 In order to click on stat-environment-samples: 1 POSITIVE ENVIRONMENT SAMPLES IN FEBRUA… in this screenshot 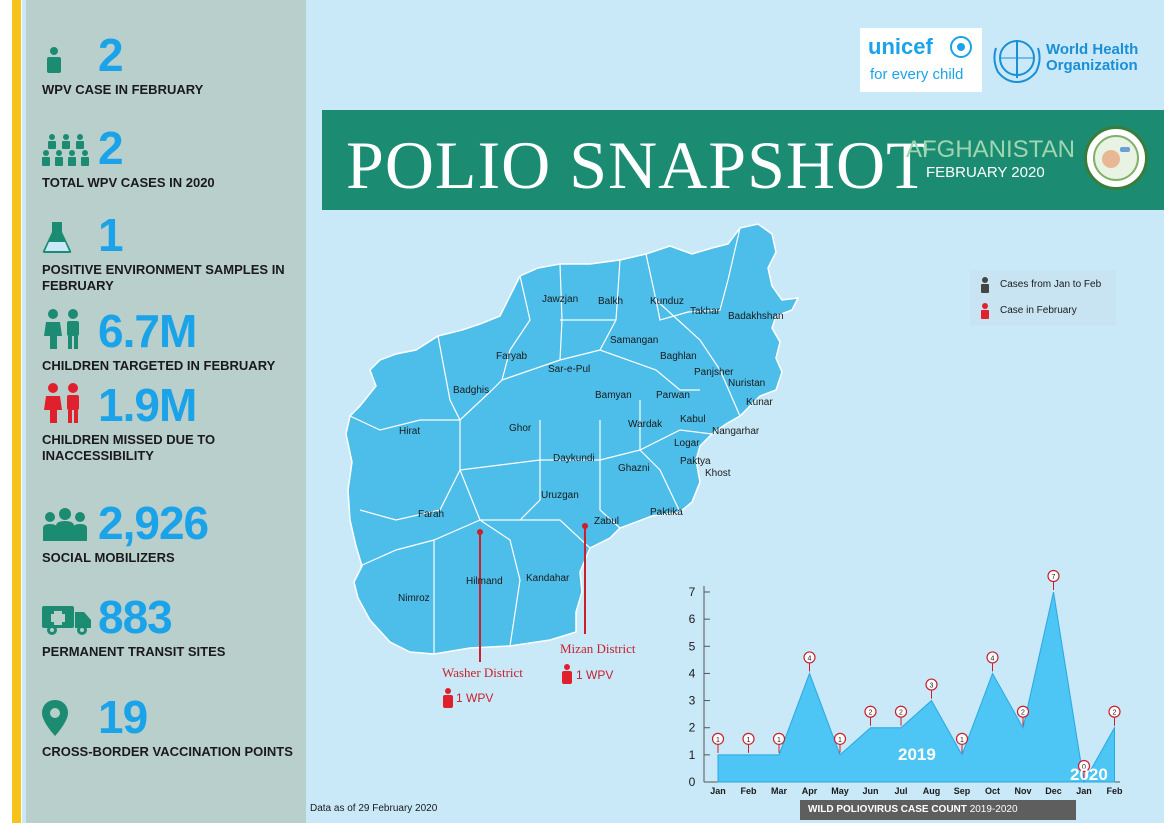, I will do `click(173, 248)`.